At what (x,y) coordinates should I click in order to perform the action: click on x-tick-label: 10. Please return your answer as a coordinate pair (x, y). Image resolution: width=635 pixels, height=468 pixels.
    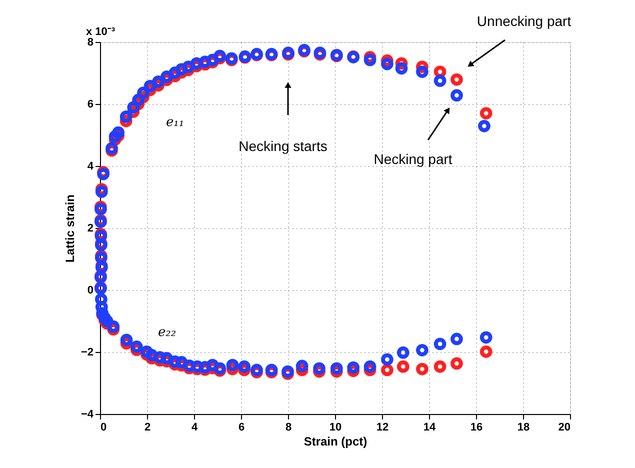
    Looking at the image, I should click on (335, 428).